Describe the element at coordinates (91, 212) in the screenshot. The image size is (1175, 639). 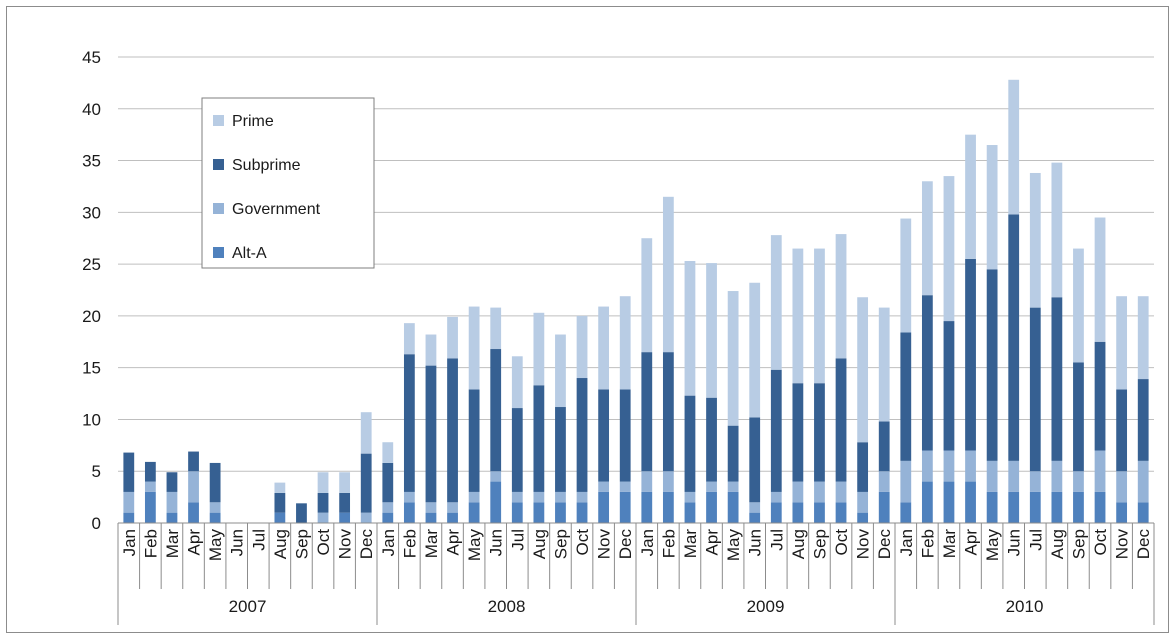
I see `y-tick-label: 30` at that location.